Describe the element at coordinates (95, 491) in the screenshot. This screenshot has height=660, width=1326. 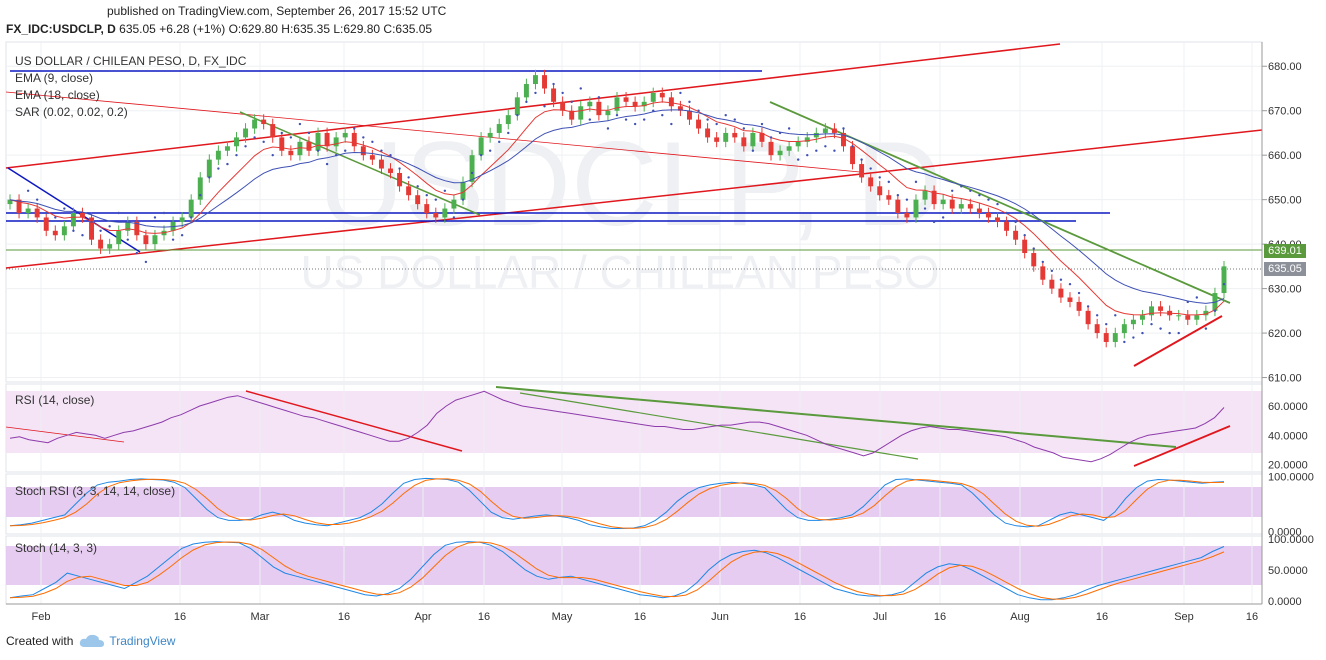
I see `legend-stochrsi: Stoch RSI (3, 3, 14, 14, close)` at that location.